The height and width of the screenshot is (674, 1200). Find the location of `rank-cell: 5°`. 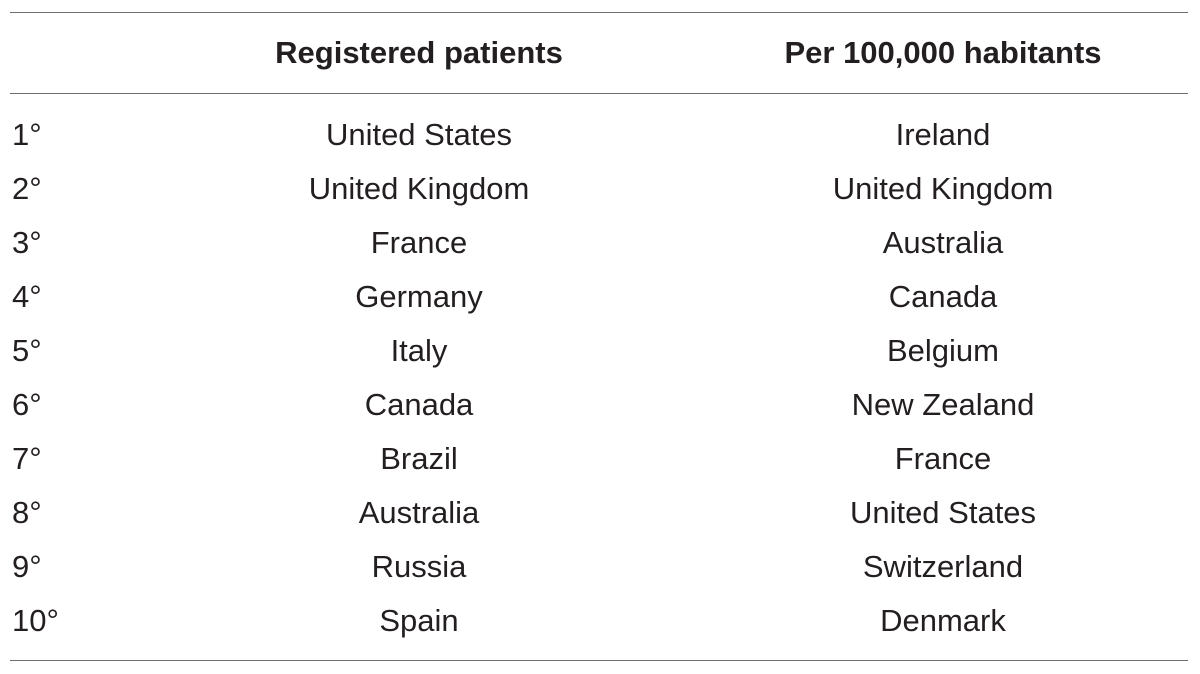

rank-cell: 5° is located at coordinates (27, 350).